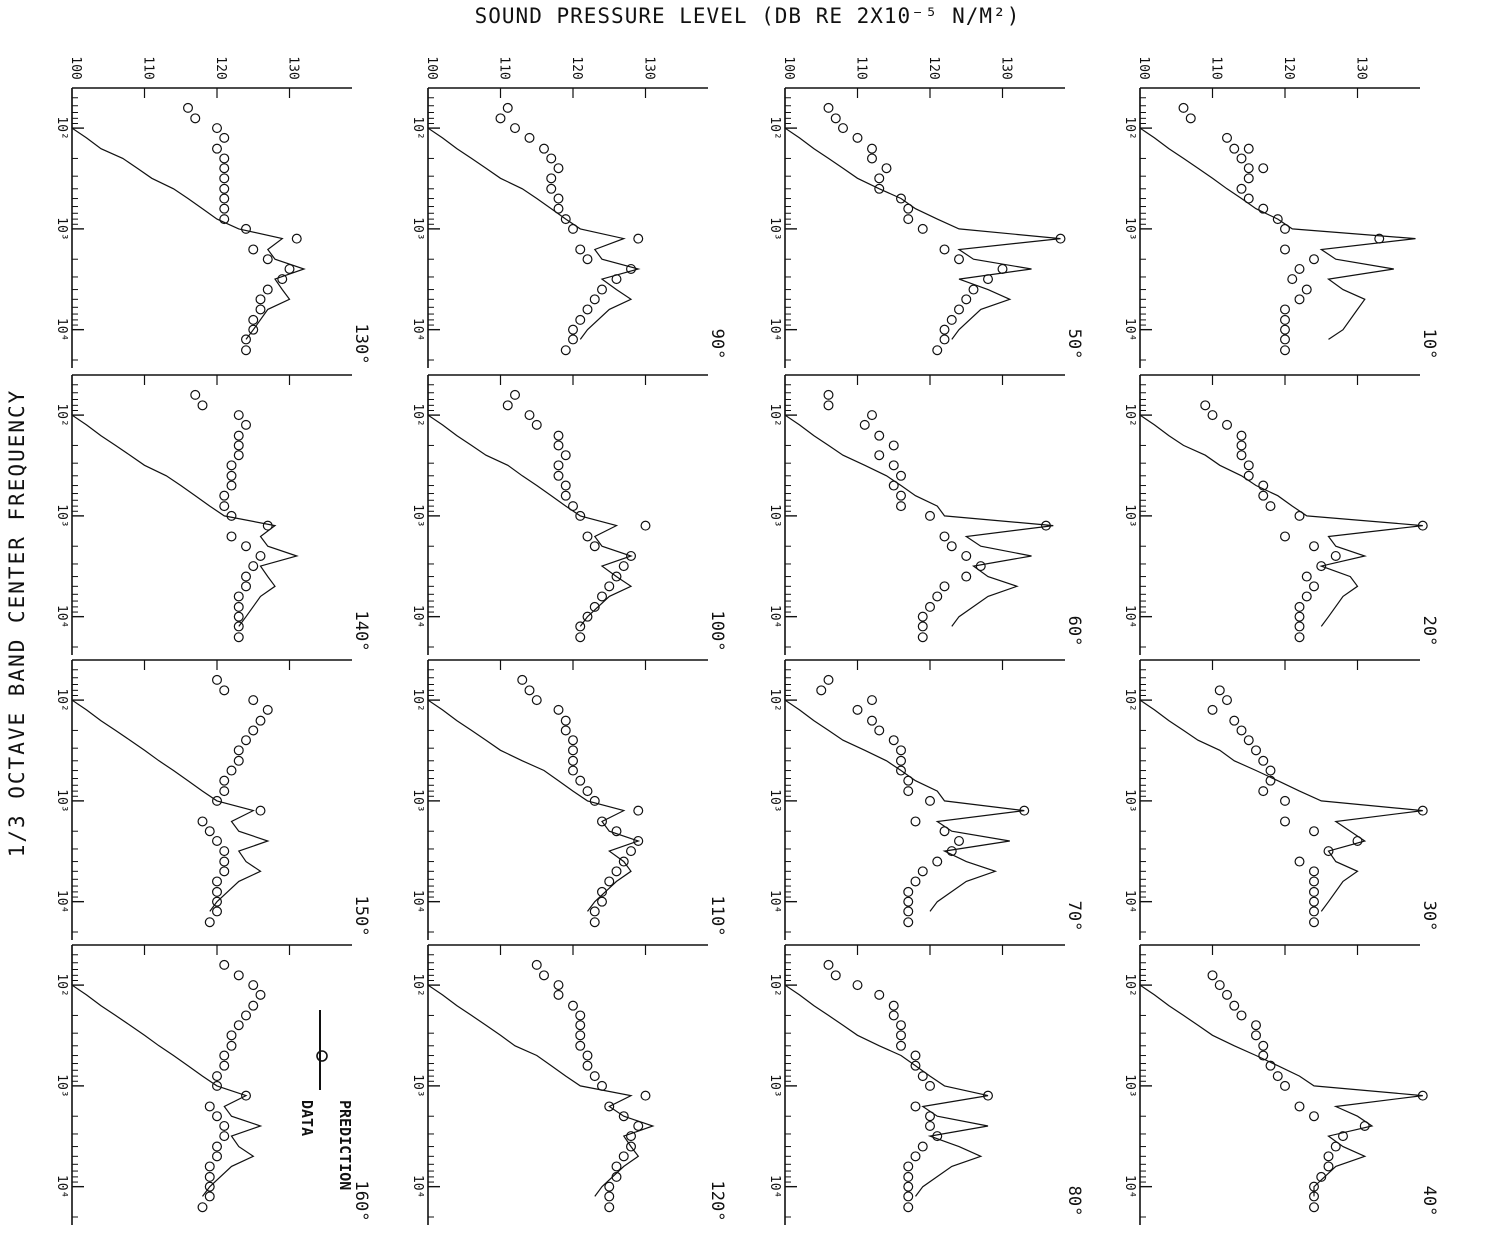 This screenshot has width=1495, height=1246. Describe the element at coordinates (717, 916) in the screenshot. I see `angle-label: 110°` at that location.